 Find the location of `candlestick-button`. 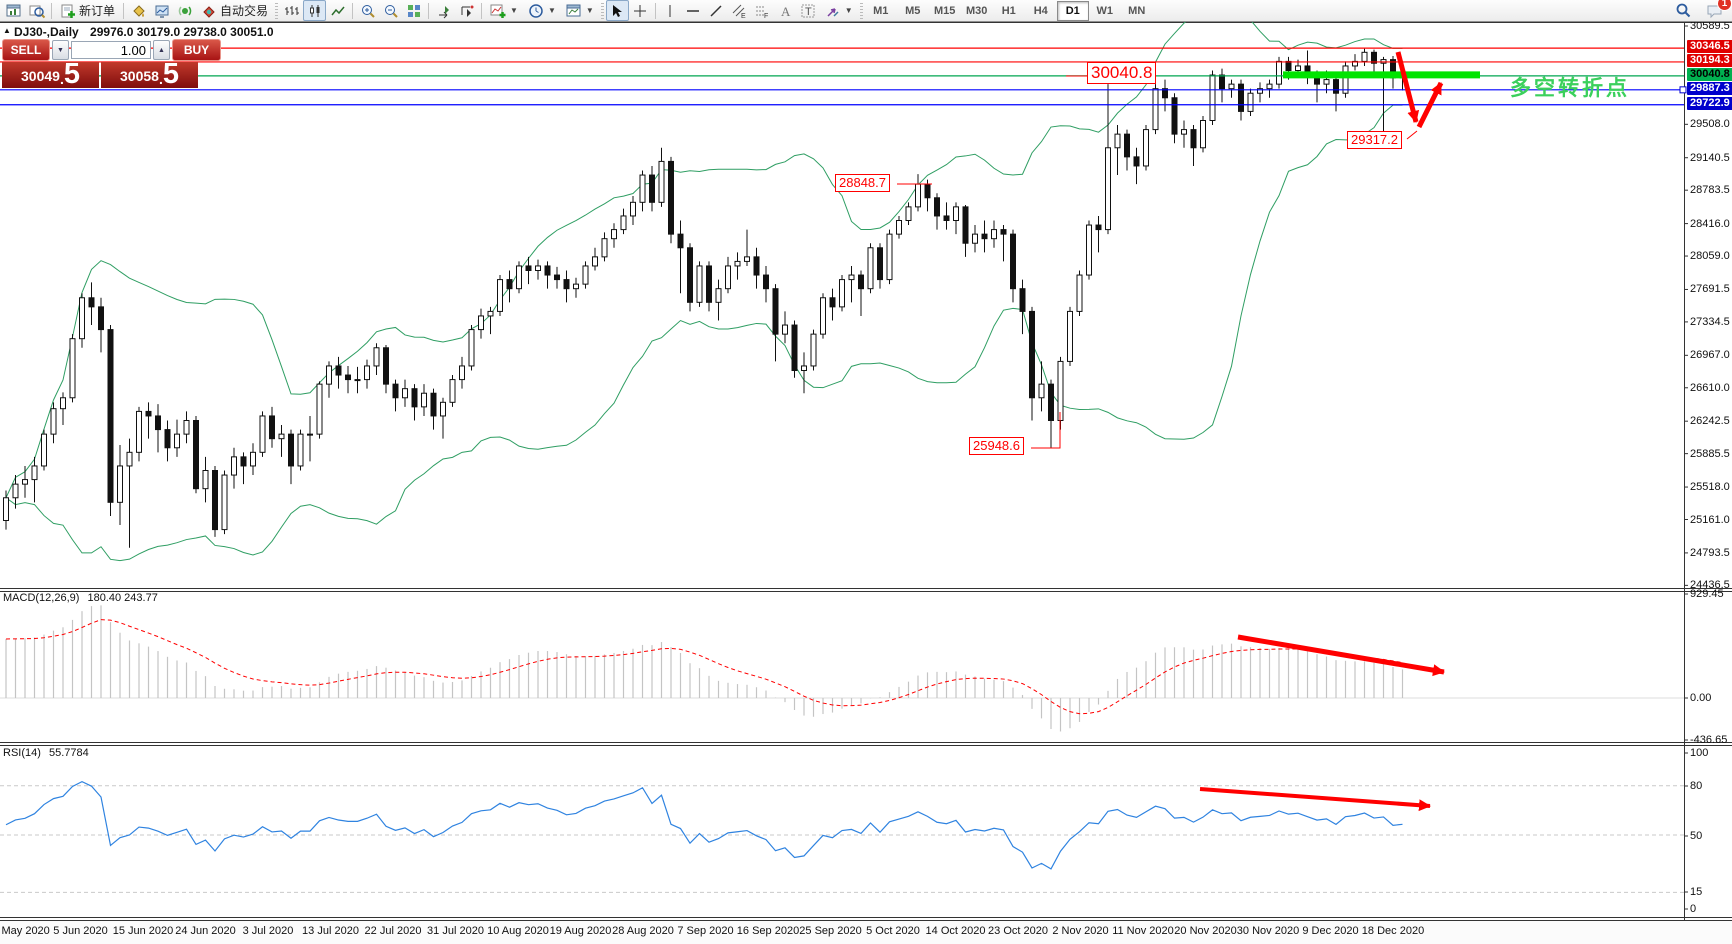

candlestick-button is located at coordinates (315, 10).